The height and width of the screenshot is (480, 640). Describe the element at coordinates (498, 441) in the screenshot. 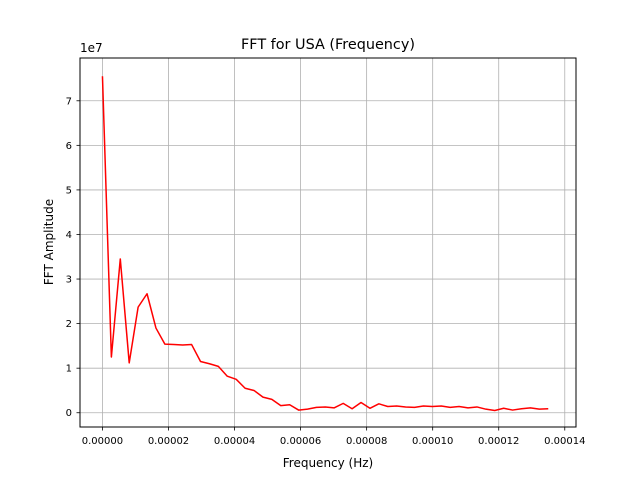

I see `x-tick-label: 0.00012` at that location.